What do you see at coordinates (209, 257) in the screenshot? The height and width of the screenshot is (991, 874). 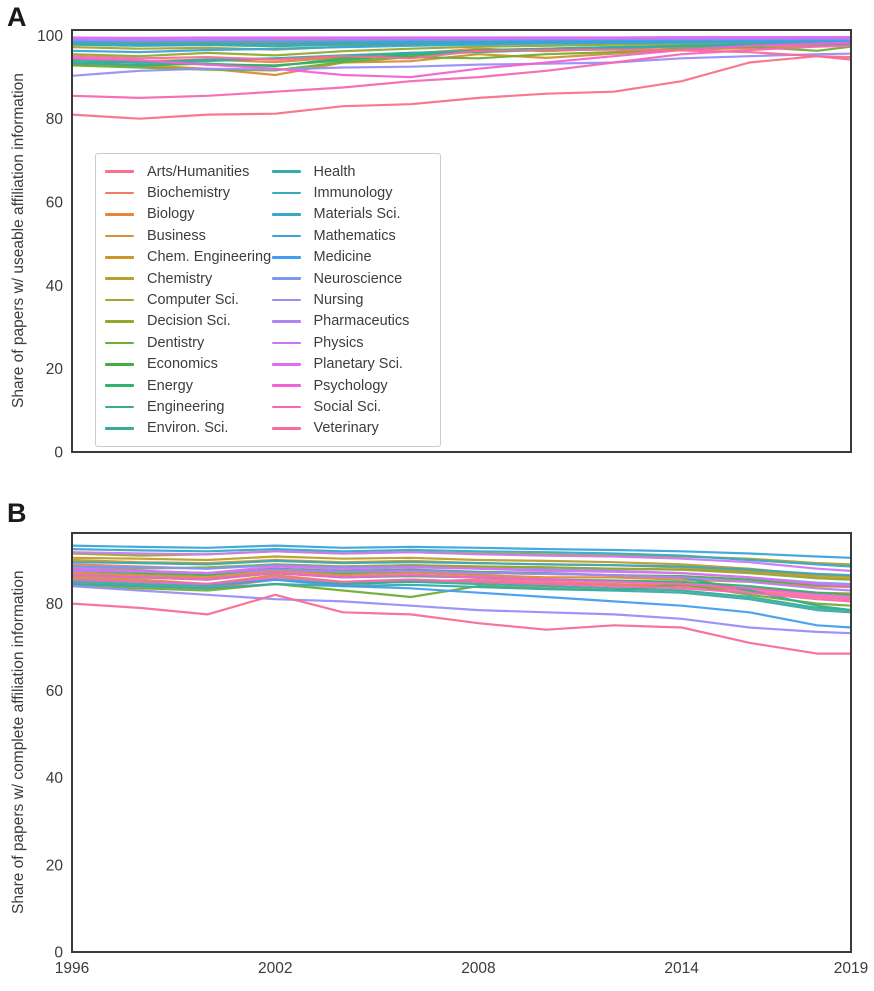 I see `legend-item-label: Chem. Engineering` at bounding box center [209, 257].